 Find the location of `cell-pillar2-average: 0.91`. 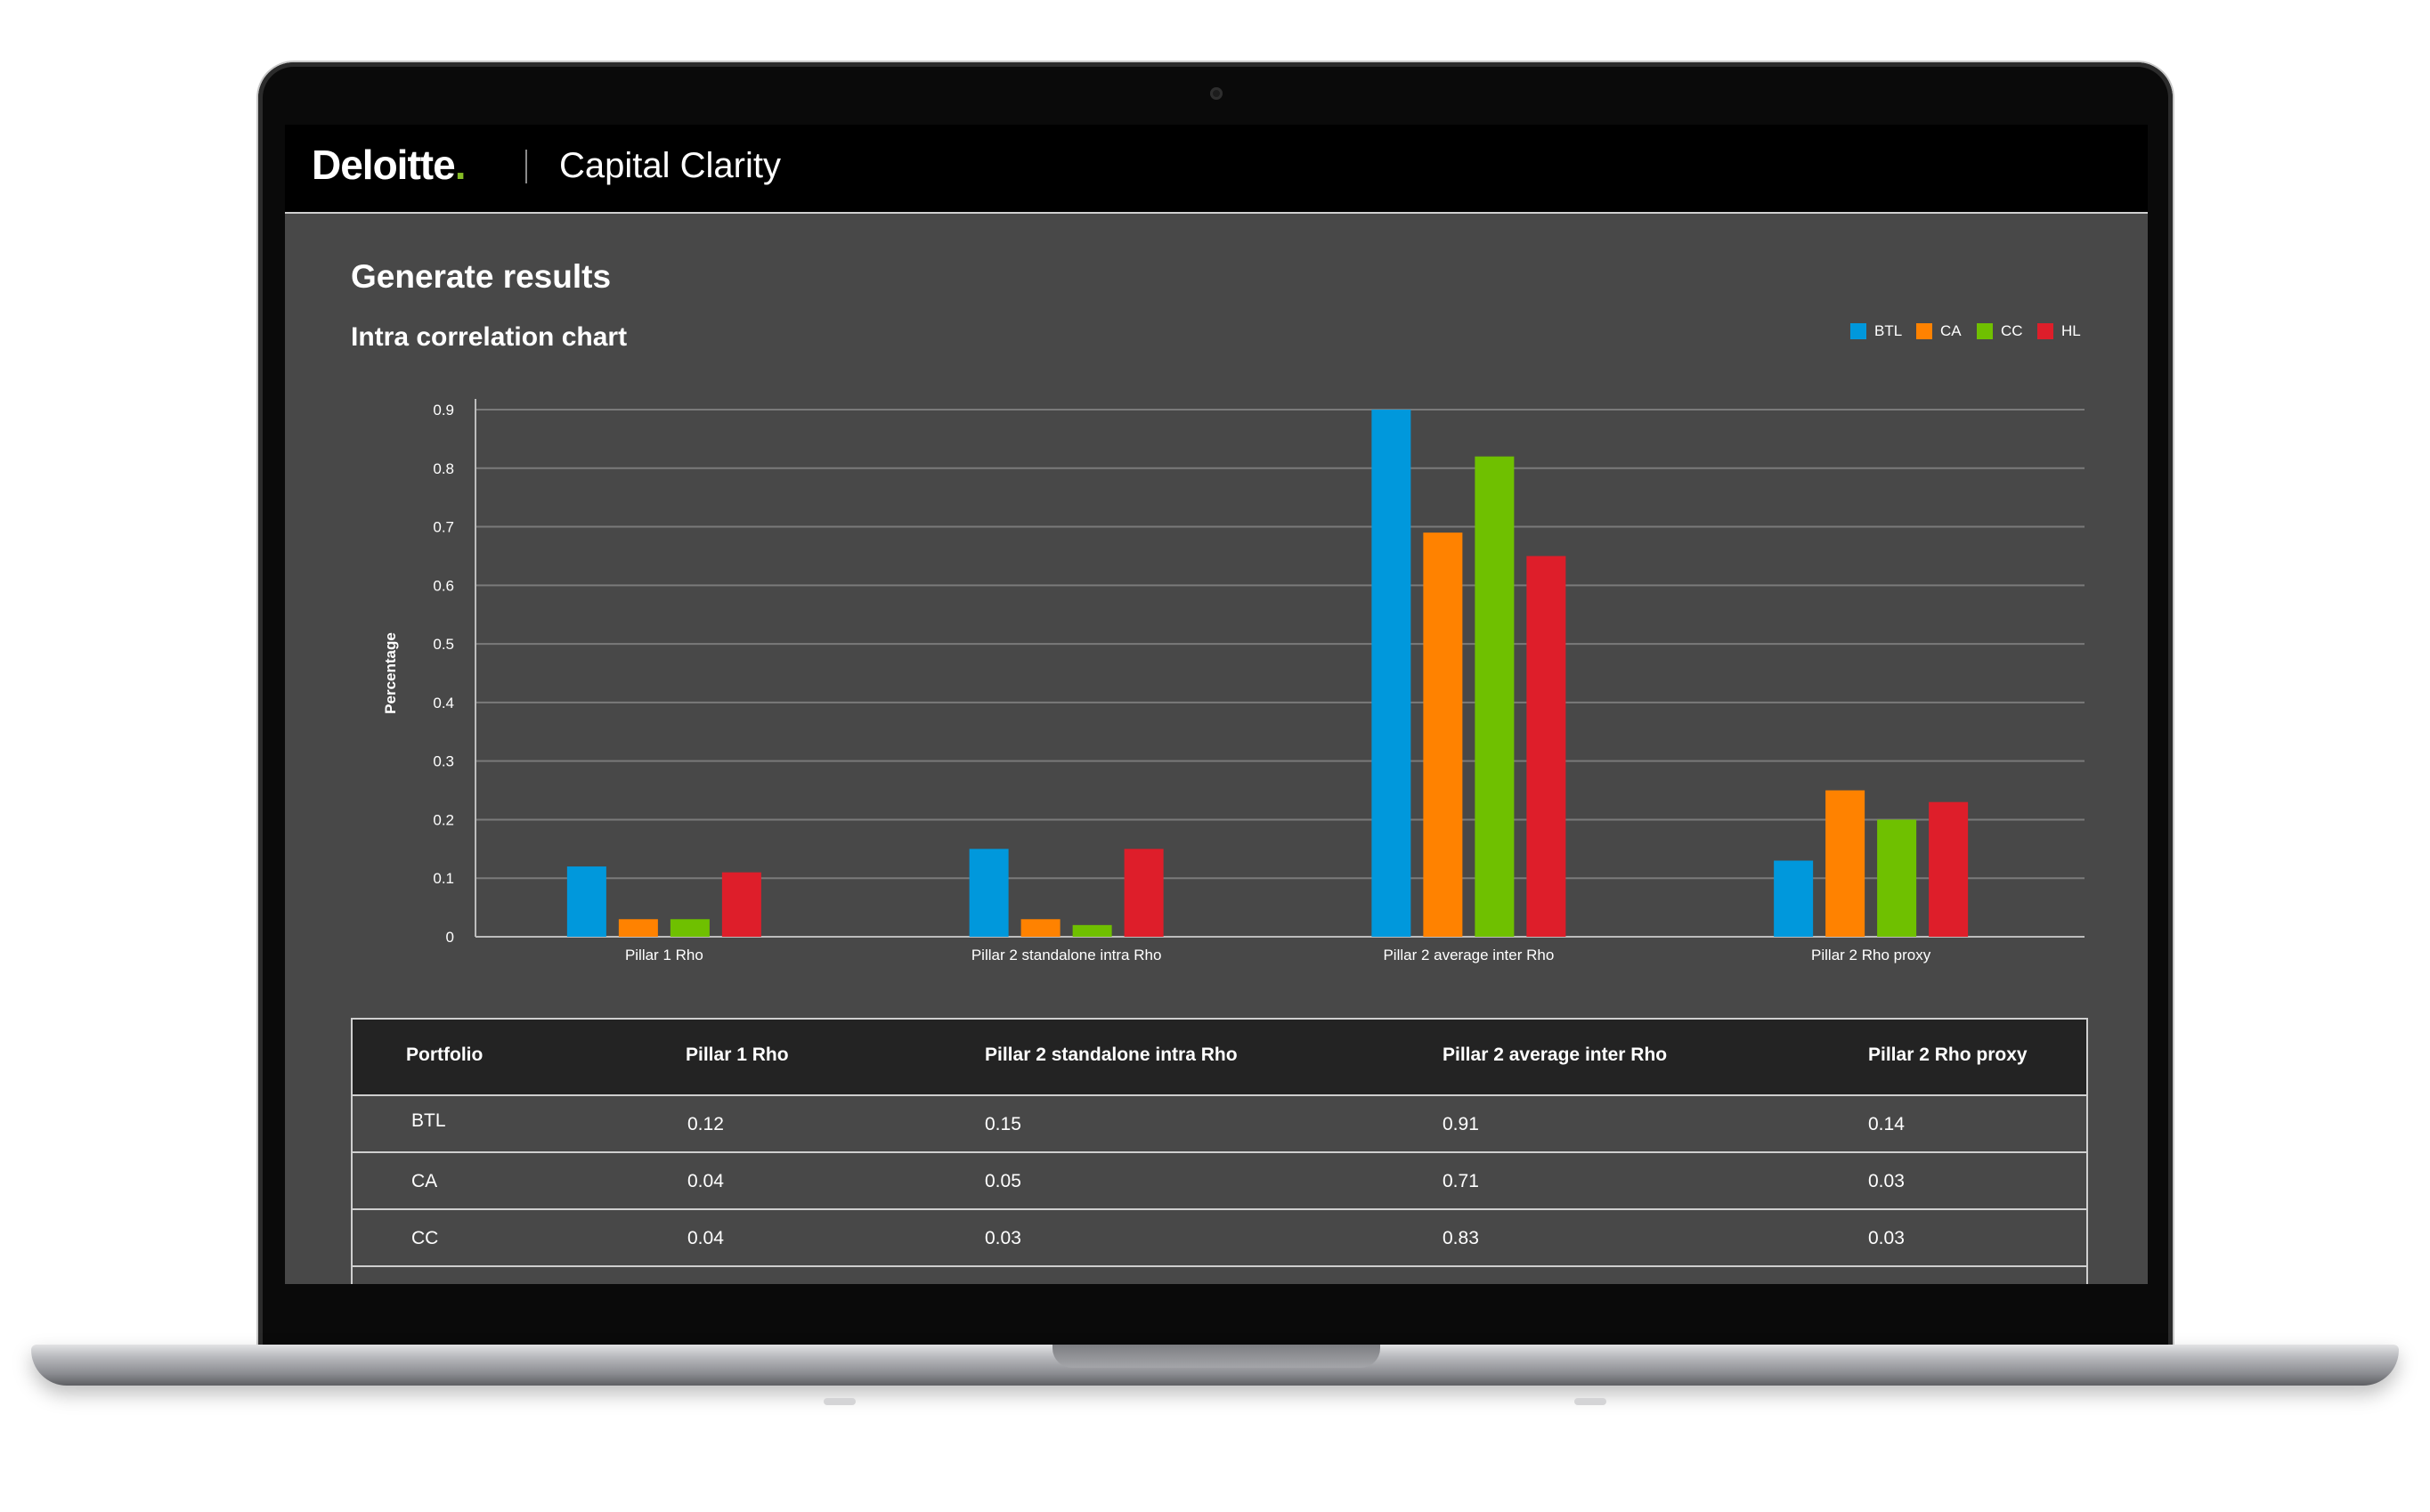

cell-pillar2-average: 0.91 is located at coordinates (1461, 1124).